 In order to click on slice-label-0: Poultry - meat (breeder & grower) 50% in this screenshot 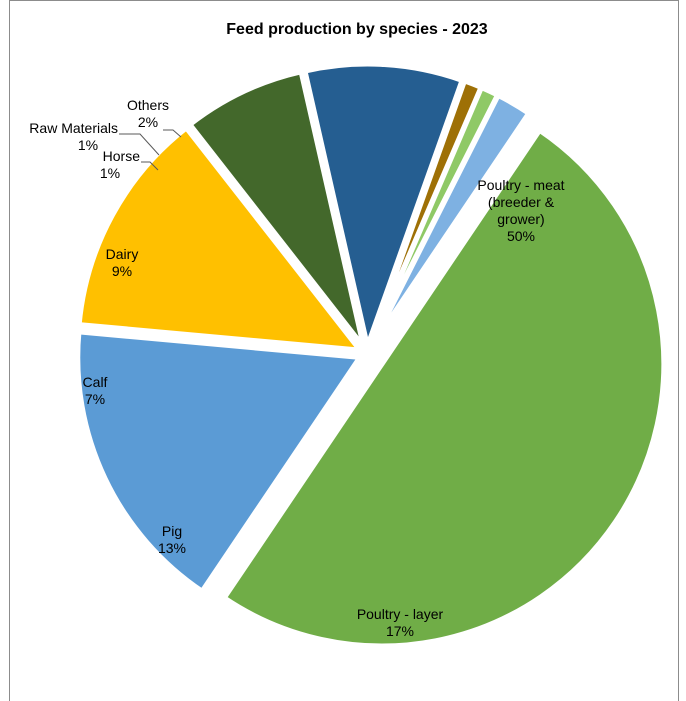, I will do `click(520, 210)`.